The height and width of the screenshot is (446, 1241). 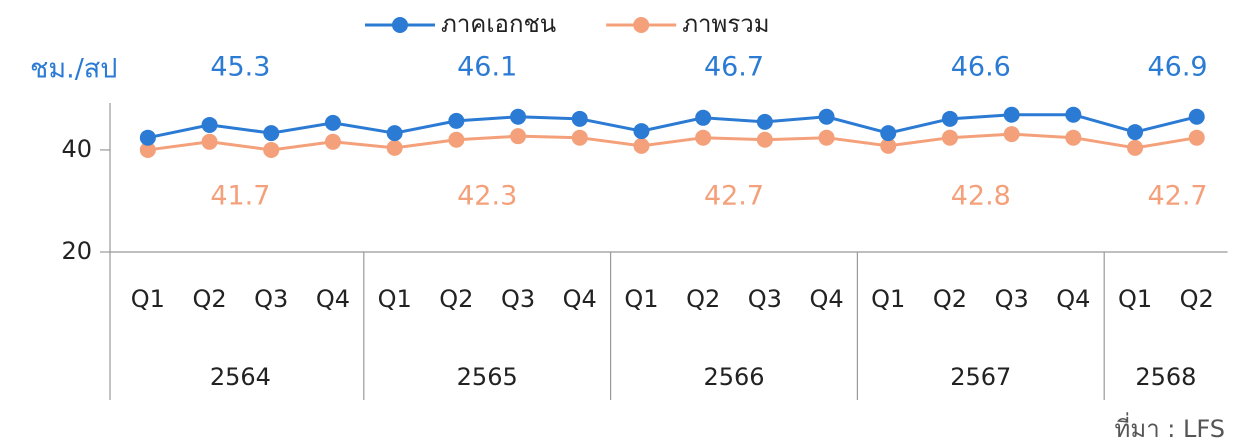 I want to click on x-group-label: 2566, so click(x=733, y=377).